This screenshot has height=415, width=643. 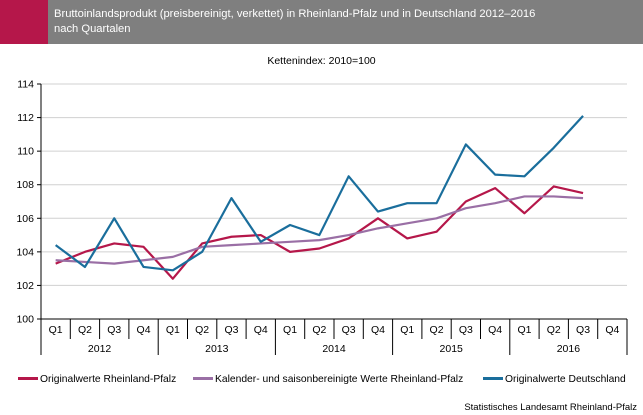 What do you see at coordinates (349, 330) in the screenshot?
I see `xtick-label-10: Q3` at bounding box center [349, 330].